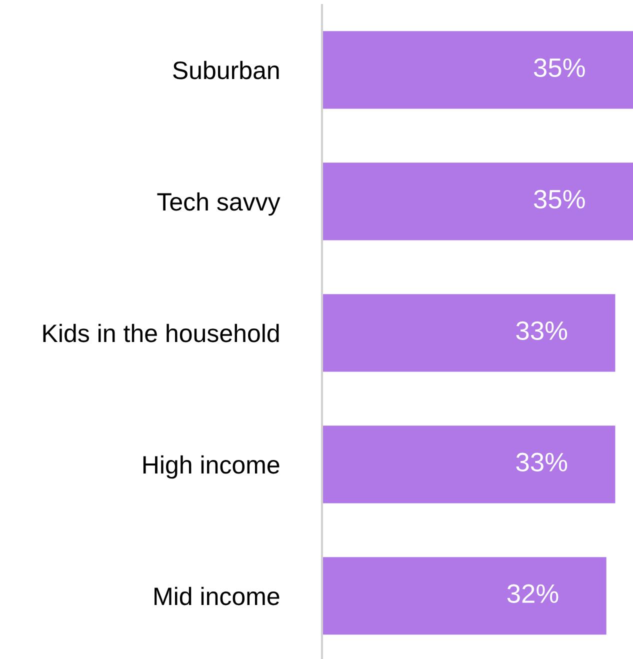 Image resolution: width=633 pixels, height=659 pixels. What do you see at coordinates (532, 593) in the screenshot?
I see `data-label: 32%` at bounding box center [532, 593].